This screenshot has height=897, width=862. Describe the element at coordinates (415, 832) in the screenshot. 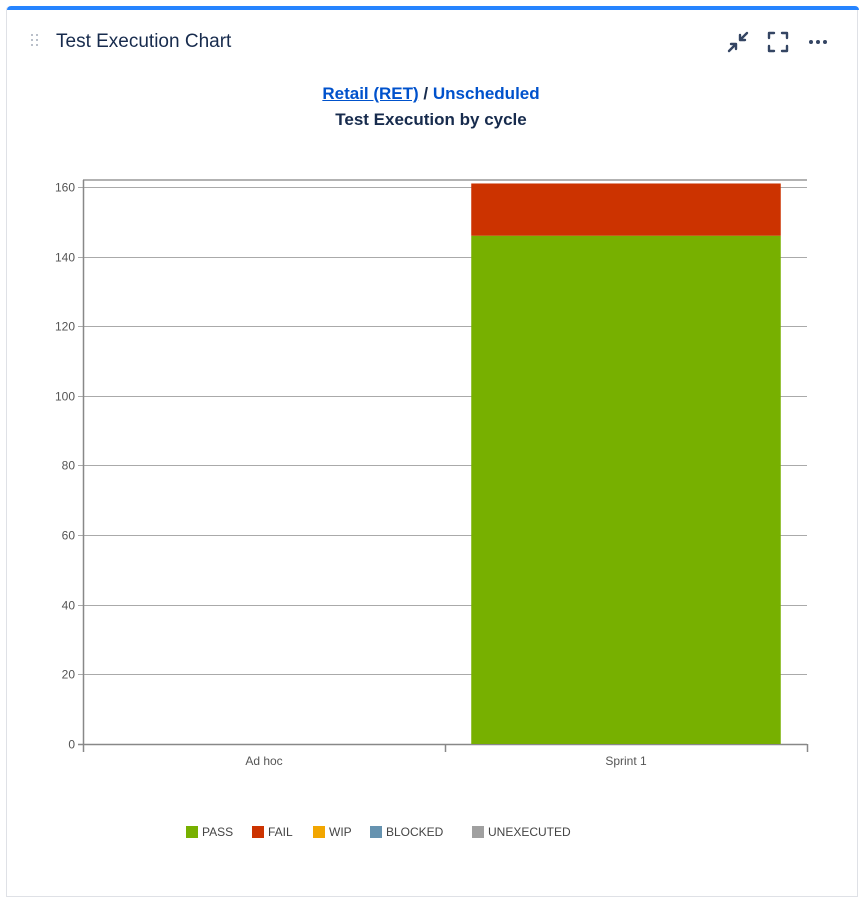

I see `legend-label: BLOCKED` at that location.